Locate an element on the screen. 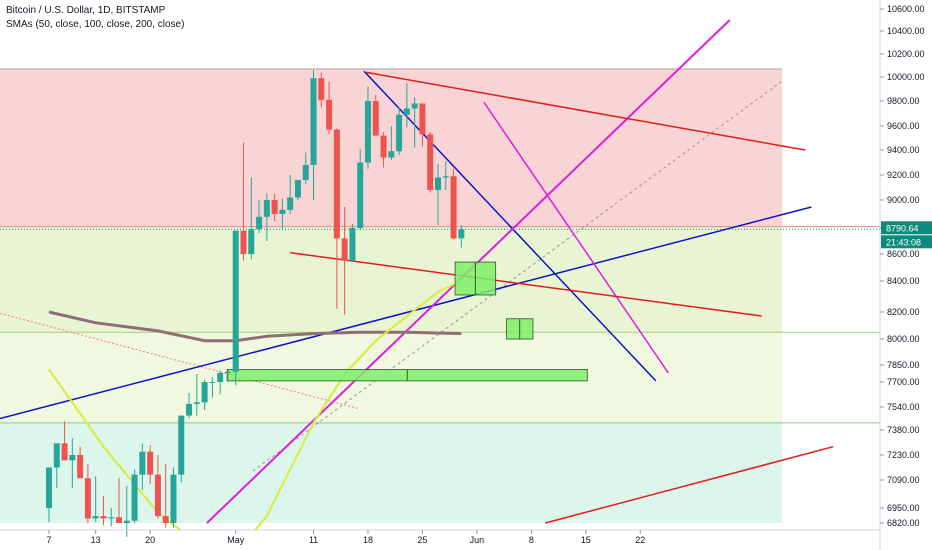  price-badge is located at coordinates (906, 228).